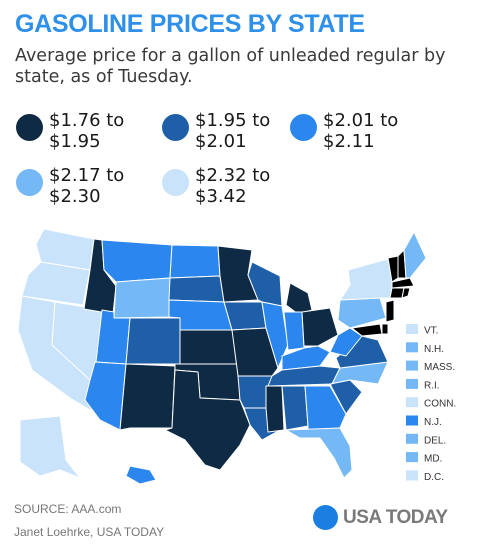 The width and height of the screenshot is (479, 550). I want to click on legend-range-start: $2.32 to, so click(233, 175).